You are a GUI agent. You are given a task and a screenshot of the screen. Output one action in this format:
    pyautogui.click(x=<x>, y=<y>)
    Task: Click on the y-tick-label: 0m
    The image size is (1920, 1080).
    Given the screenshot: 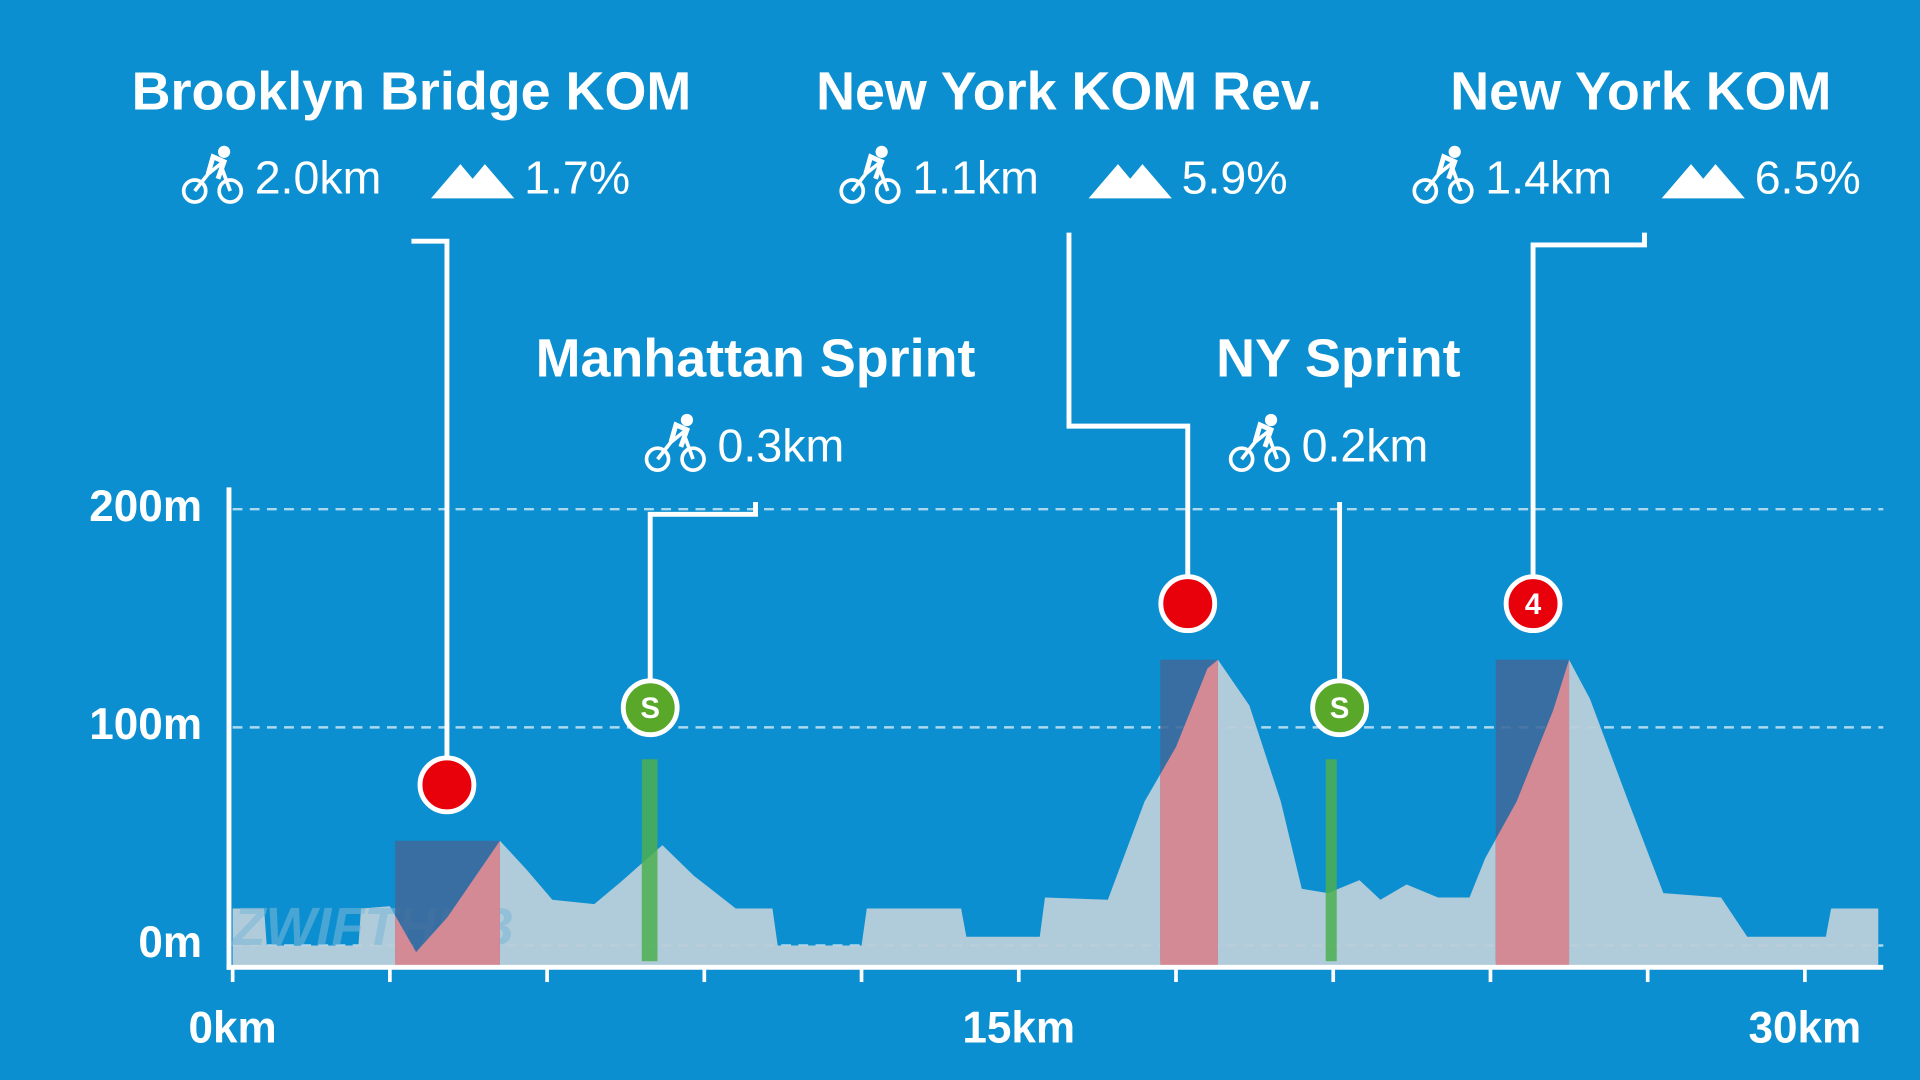 What is the action you would take?
    pyautogui.click(x=170, y=942)
    